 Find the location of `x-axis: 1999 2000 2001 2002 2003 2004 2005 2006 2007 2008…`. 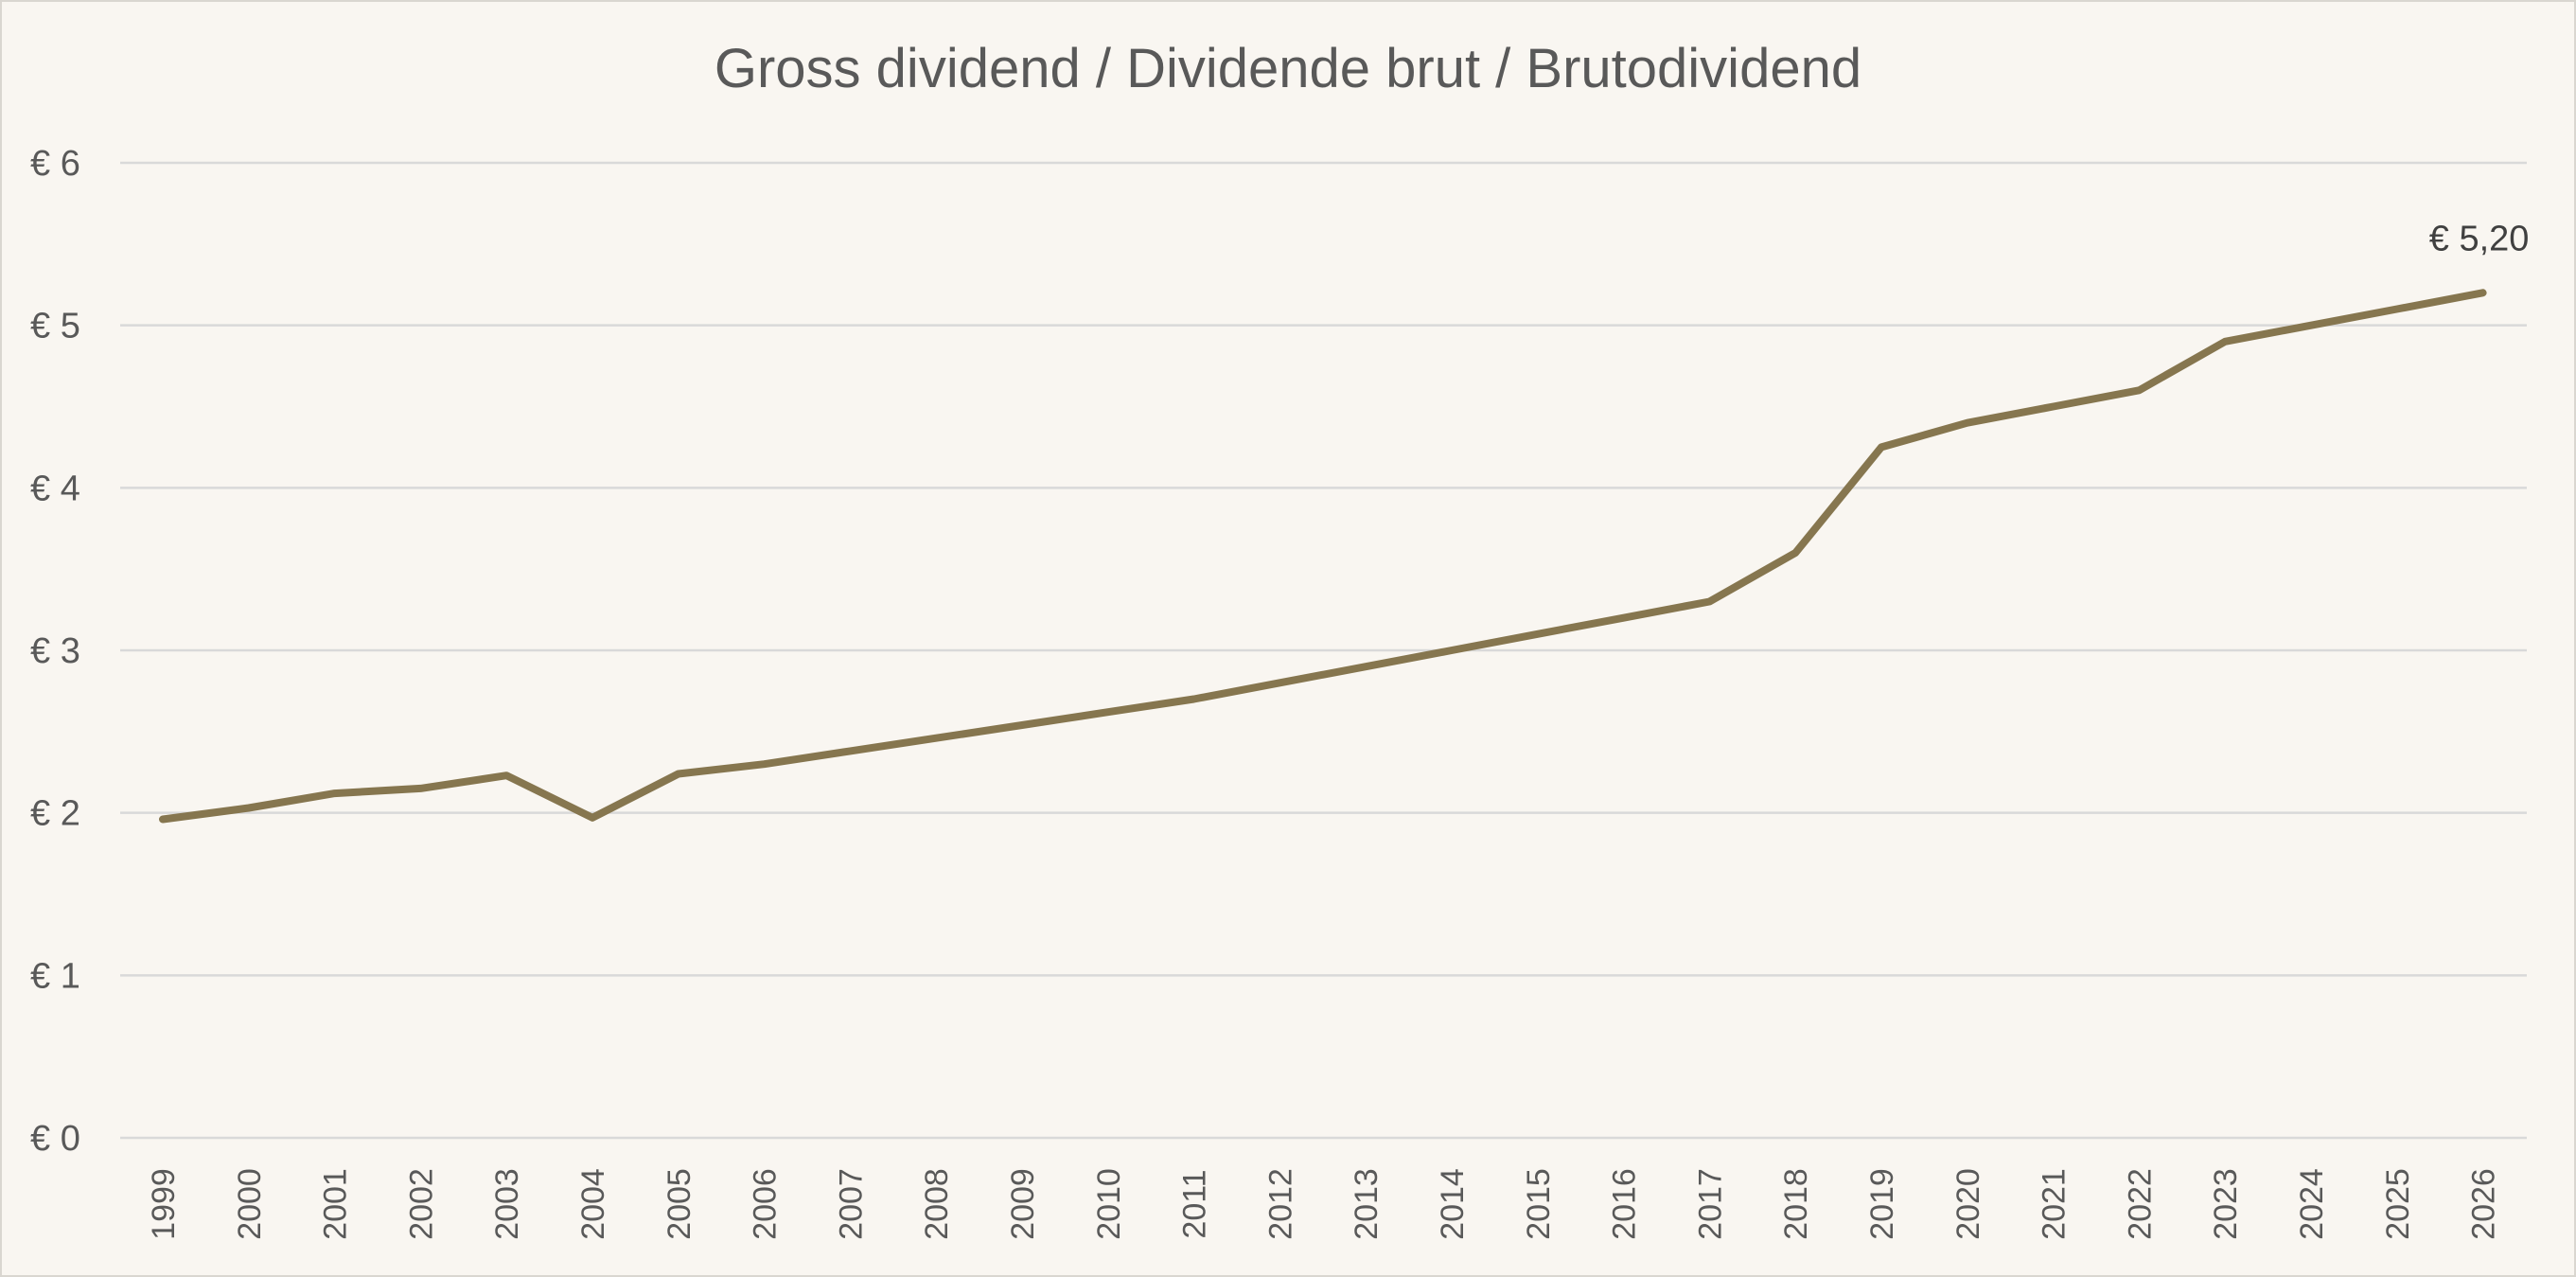

x-axis: 1999 2000 2001 2002 2003 2004 2005 2006 2007 2008… is located at coordinates (1324, 1204).